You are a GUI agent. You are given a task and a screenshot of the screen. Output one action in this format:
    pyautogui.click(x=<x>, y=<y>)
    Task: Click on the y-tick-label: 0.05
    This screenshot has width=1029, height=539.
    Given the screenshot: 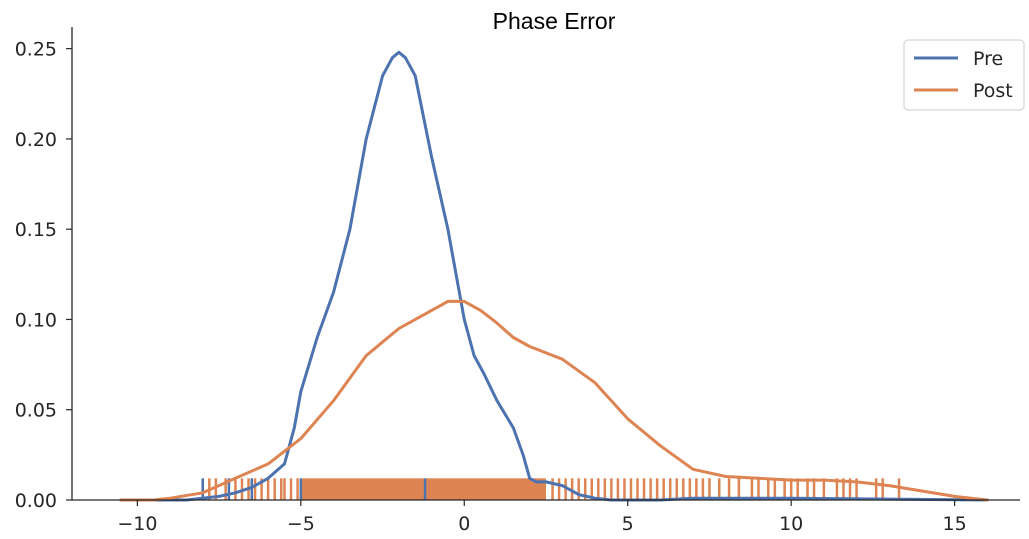 What is the action you would take?
    pyautogui.click(x=36, y=411)
    